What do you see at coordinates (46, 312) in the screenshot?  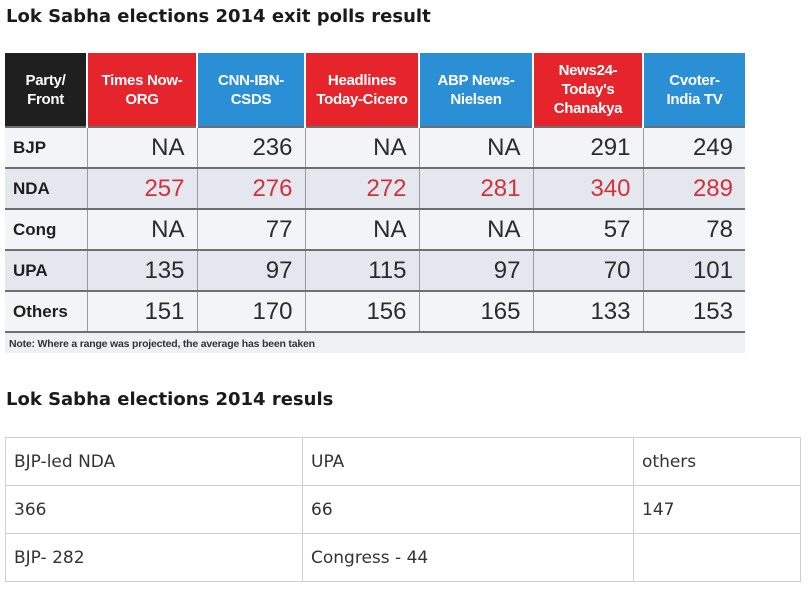 I see `party-cell: Others` at bounding box center [46, 312].